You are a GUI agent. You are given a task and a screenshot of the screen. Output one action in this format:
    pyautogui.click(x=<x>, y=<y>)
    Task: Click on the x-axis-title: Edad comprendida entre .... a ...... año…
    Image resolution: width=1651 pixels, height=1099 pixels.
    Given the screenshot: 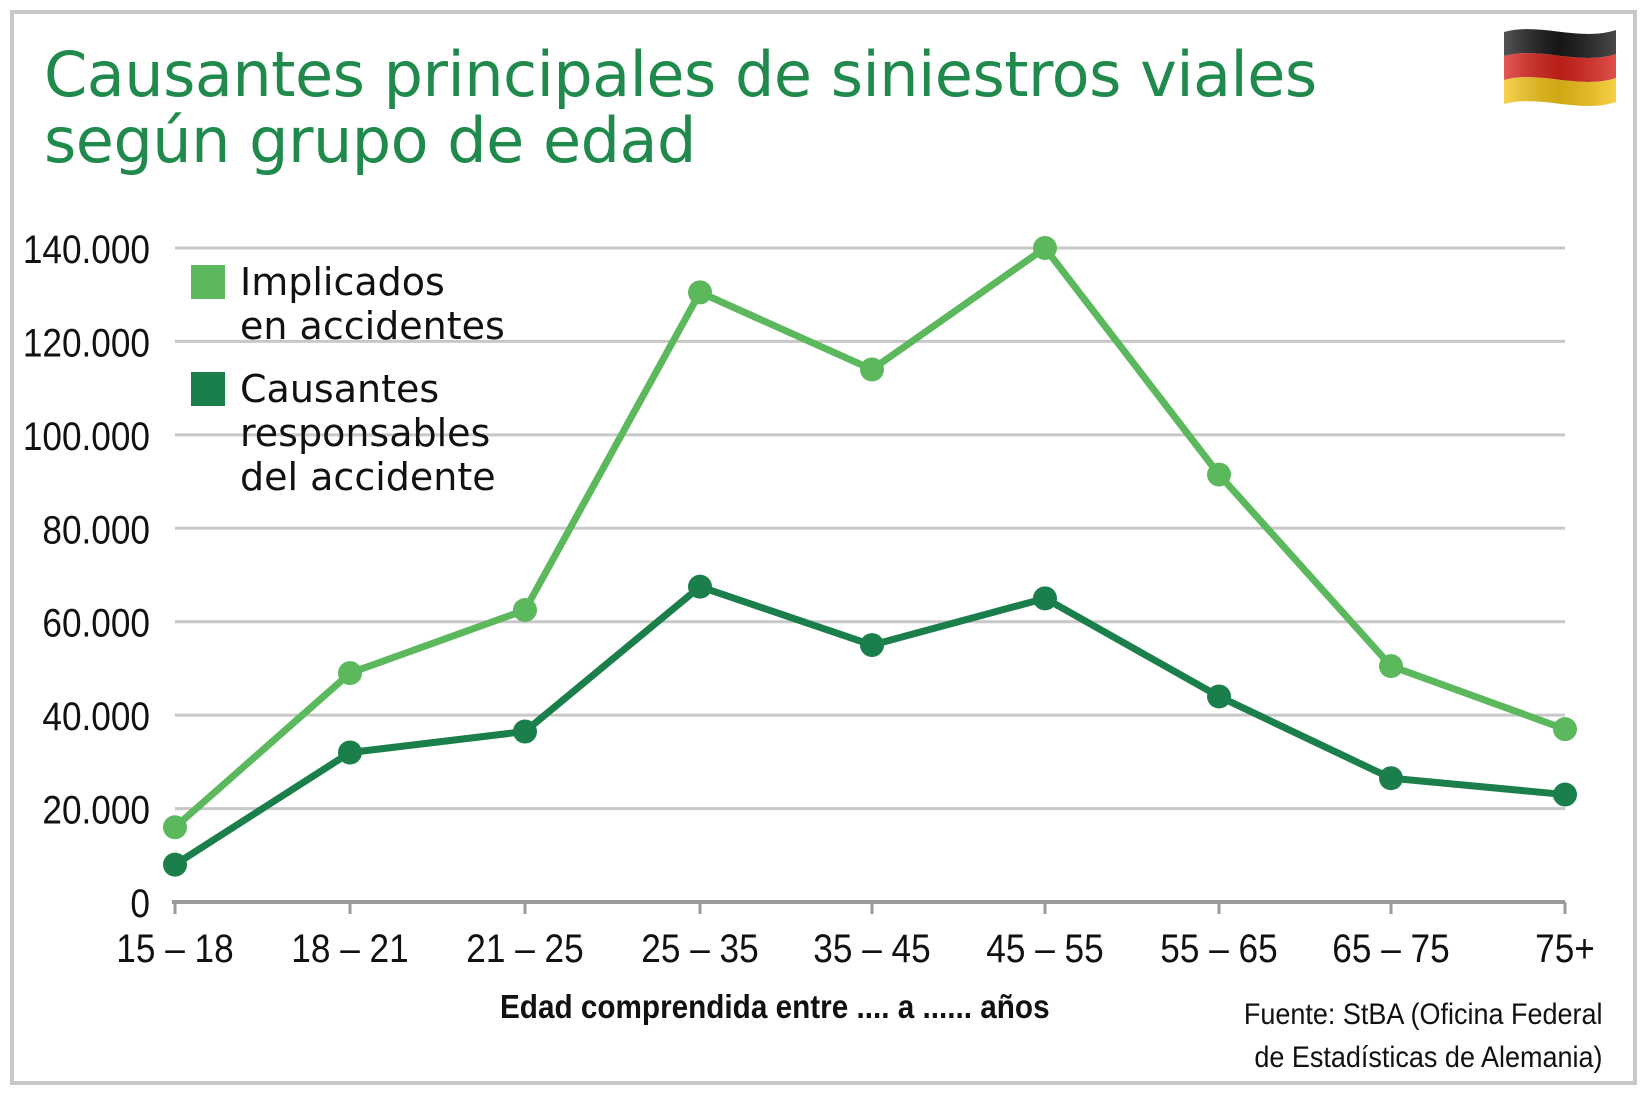 What is the action you would take?
    pyautogui.click(x=775, y=1006)
    